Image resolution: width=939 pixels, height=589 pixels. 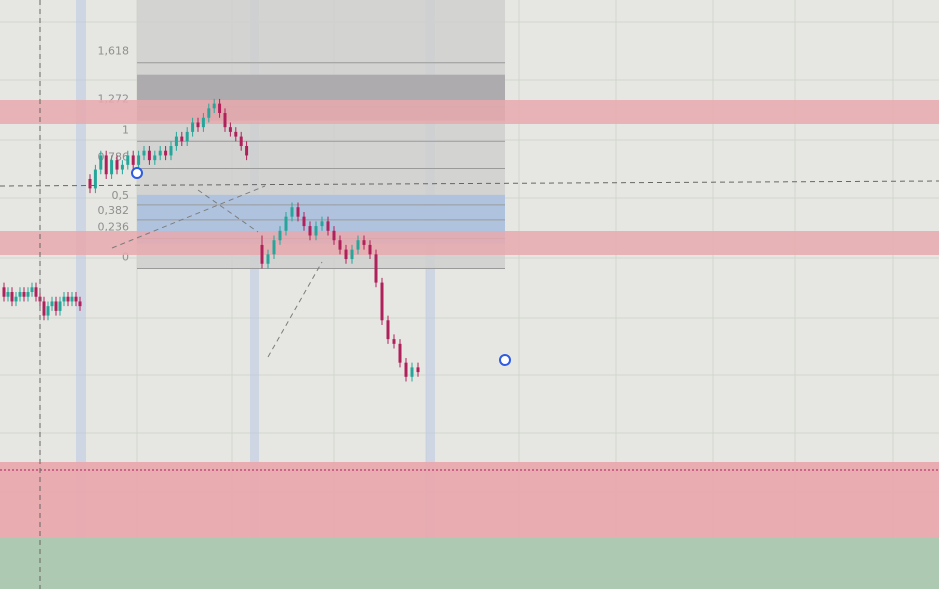 I want to click on fib-level-label: 0, so click(x=125, y=256).